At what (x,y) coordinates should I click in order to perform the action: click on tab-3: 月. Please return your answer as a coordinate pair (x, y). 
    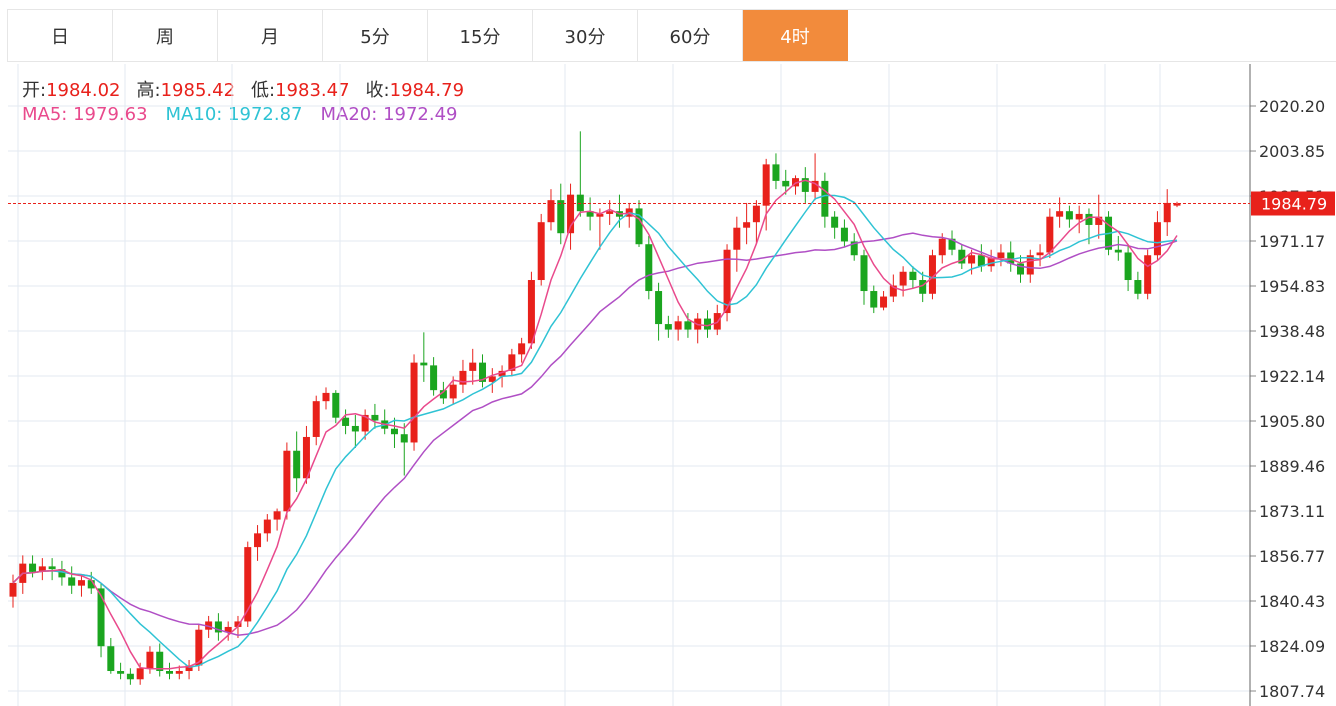
    Looking at the image, I should click on (270, 35).